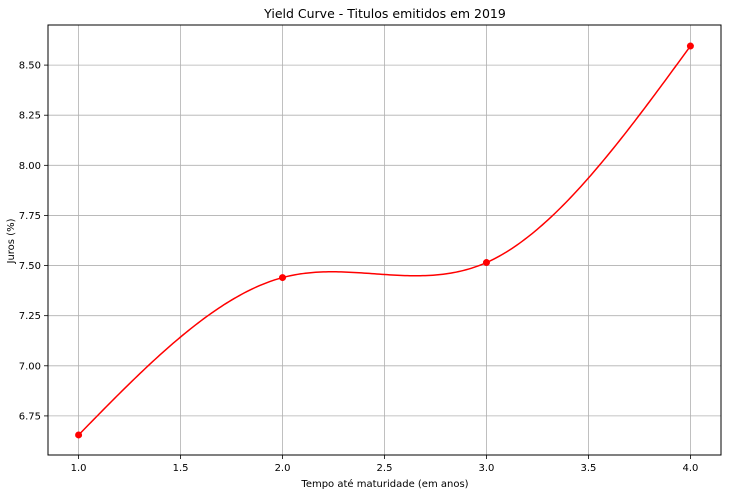 The width and height of the screenshot is (730, 496). I want to click on y-tick-label: 7.25, so click(30, 316).